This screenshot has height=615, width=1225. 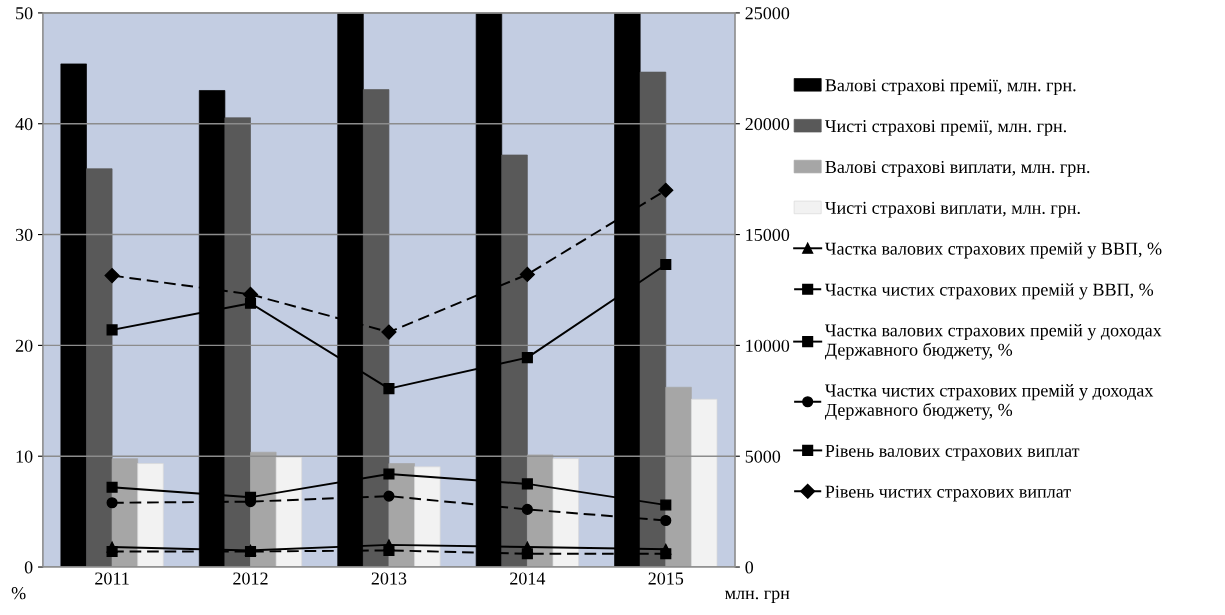 I want to click on y-tick-label: 40, so click(x=24, y=124).